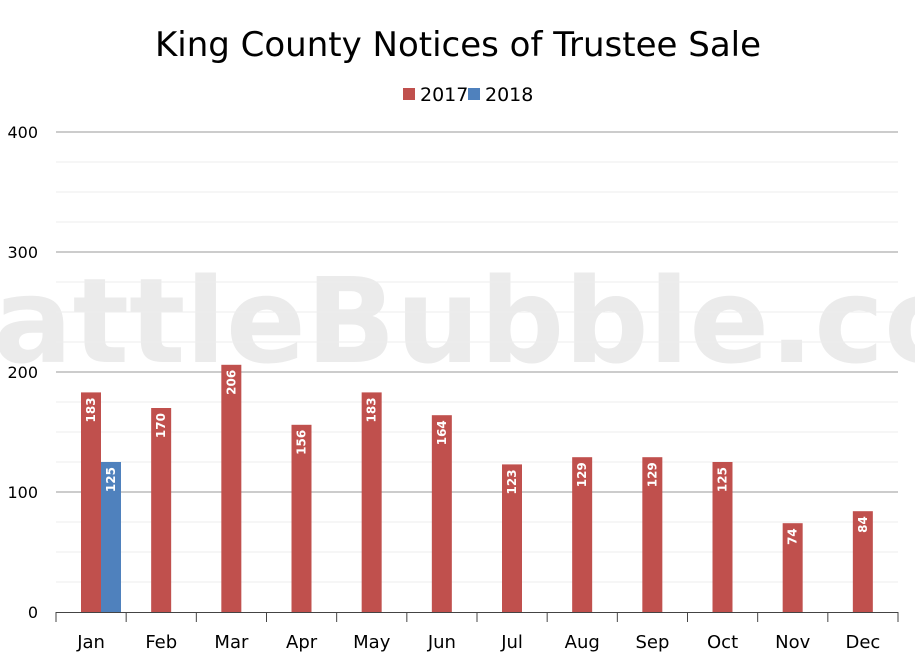  Describe the element at coordinates (231, 488) in the screenshot. I see `bar-2017-Mar` at that location.